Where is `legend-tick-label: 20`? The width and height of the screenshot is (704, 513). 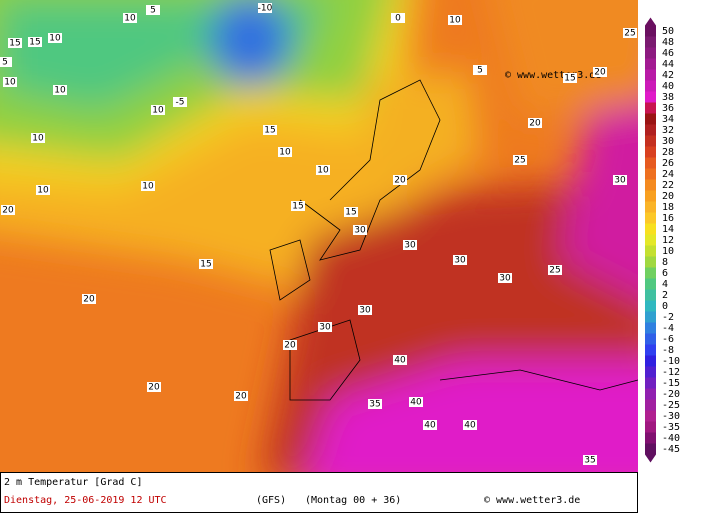 legend-tick-label: 20 is located at coordinates (668, 196).